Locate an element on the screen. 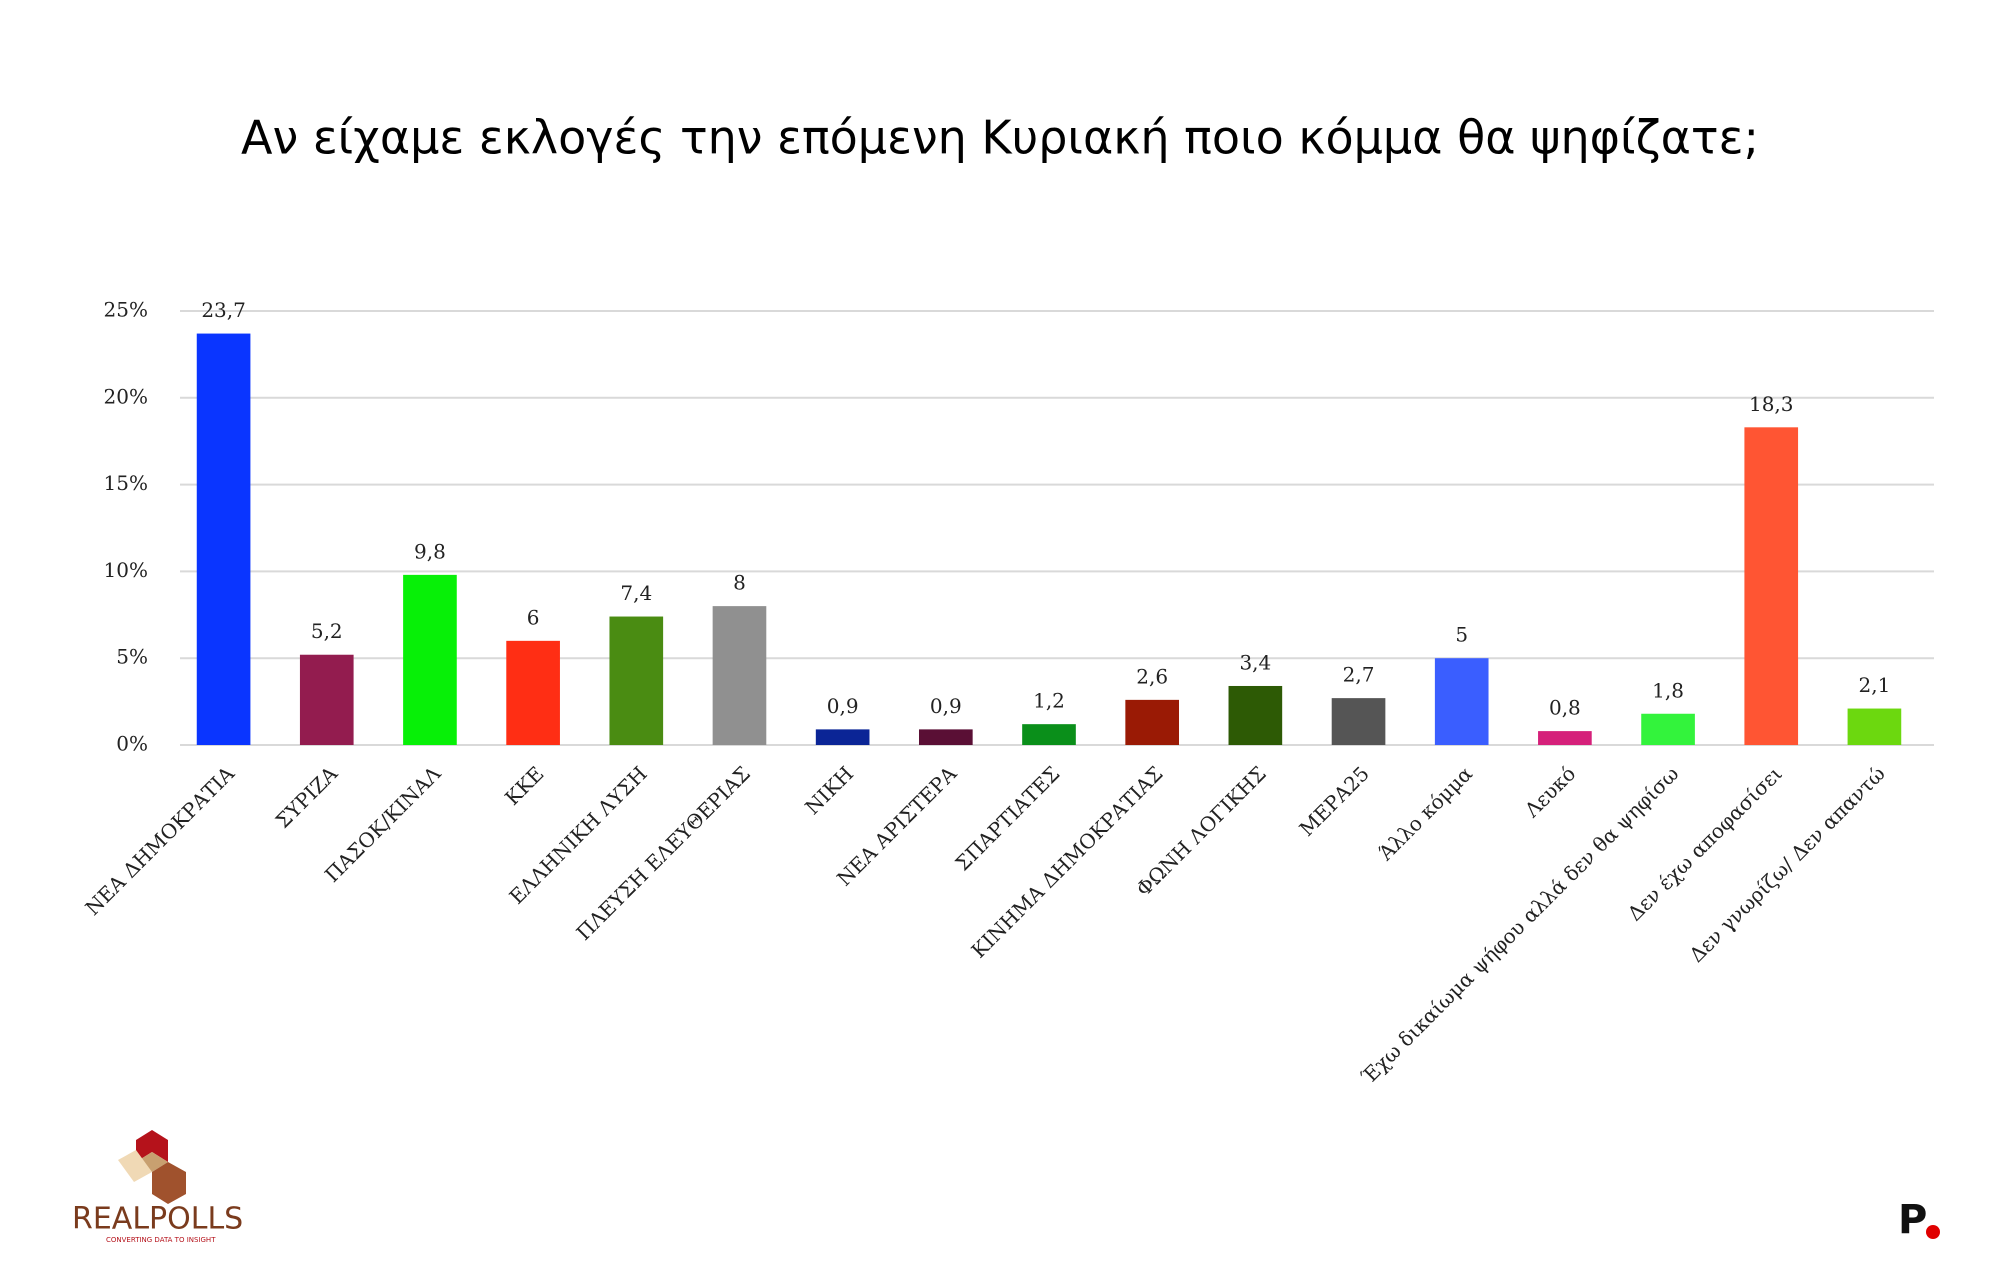  value-label: 9,8 is located at coordinates (430, 551).